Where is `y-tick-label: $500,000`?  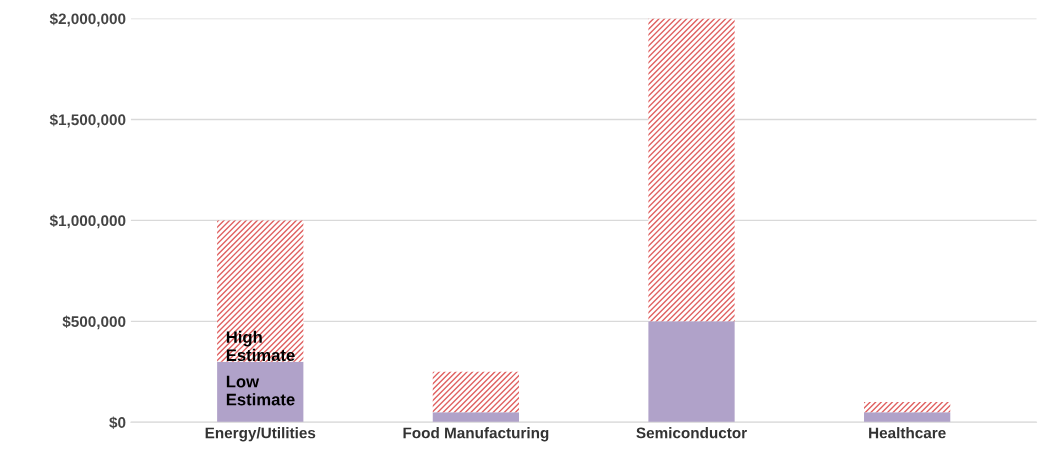
y-tick-label: $500,000 is located at coordinates (94, 322).